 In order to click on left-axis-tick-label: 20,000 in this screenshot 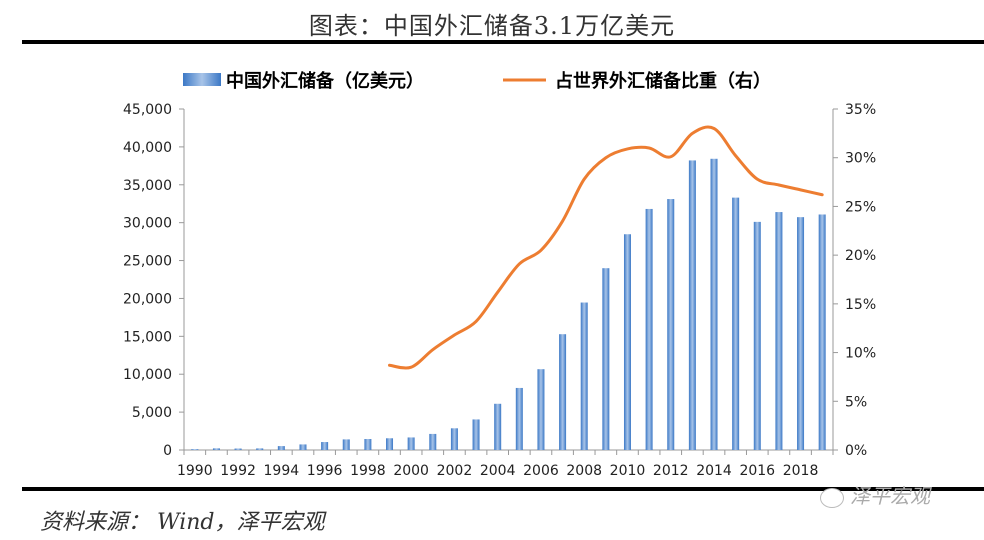, I will do `click(147, 299)`.